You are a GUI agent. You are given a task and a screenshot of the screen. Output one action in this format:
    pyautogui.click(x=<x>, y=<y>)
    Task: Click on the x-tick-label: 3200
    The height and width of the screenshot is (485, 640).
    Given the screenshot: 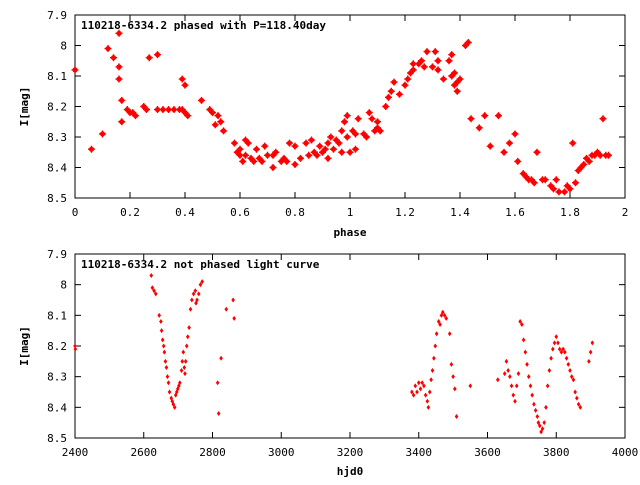 What is the action you would take?
    pyautogui.click(x=350, y=452)
    